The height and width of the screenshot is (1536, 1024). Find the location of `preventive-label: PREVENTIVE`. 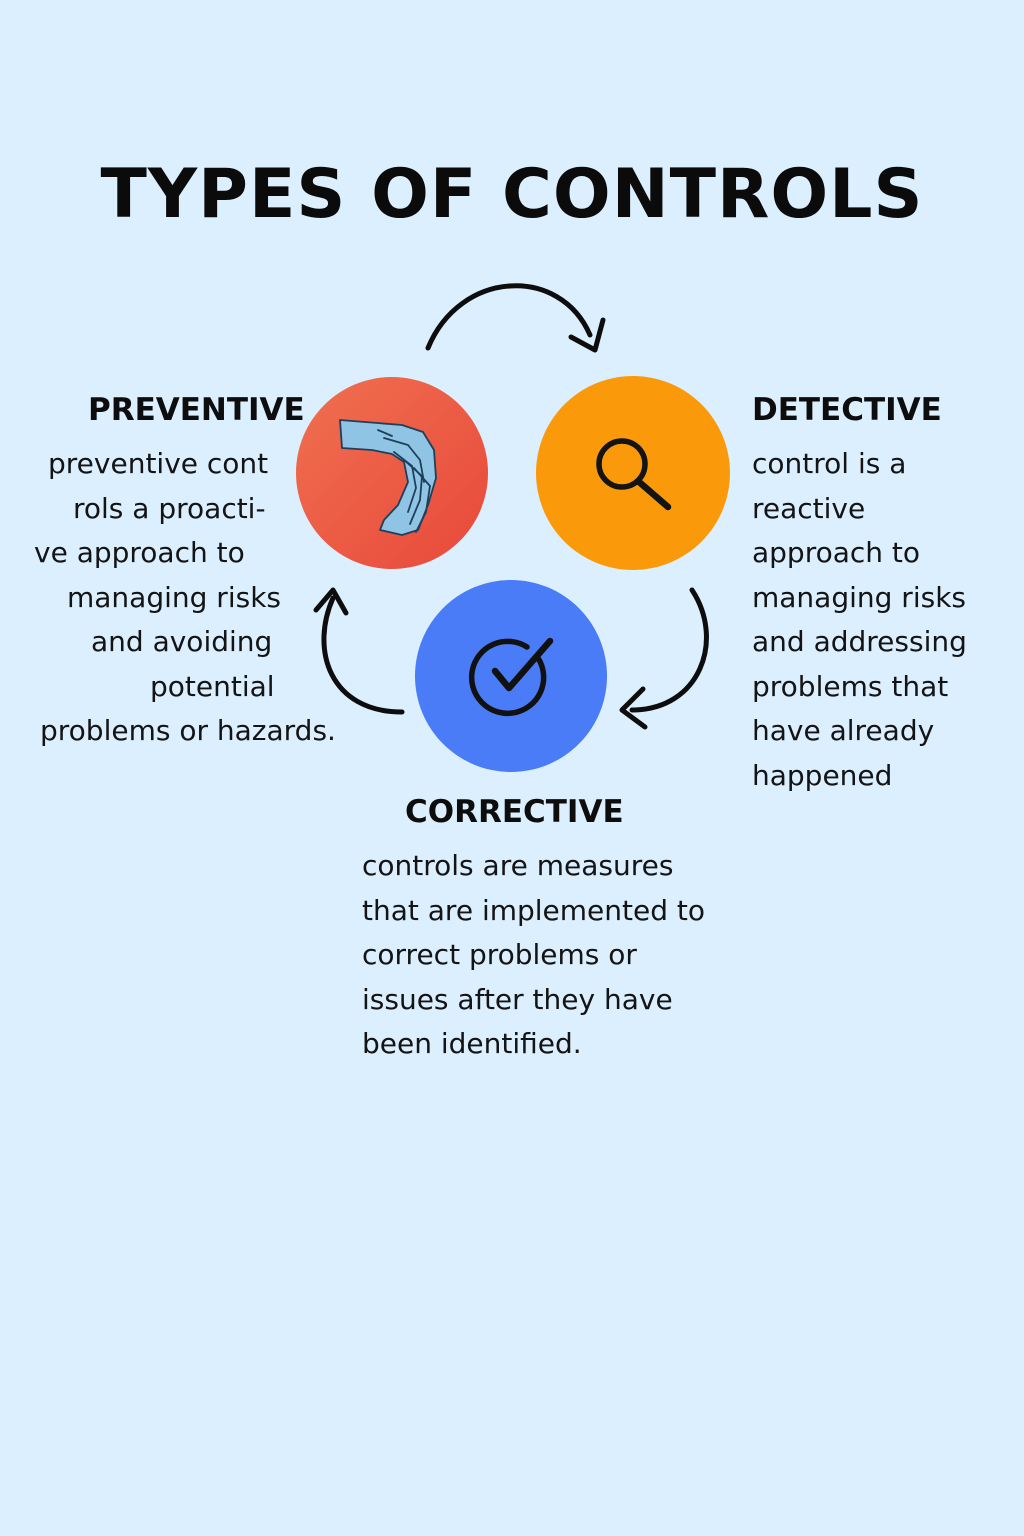

preventive-label: PREVENTIVE is located at coordinates (196, 410).